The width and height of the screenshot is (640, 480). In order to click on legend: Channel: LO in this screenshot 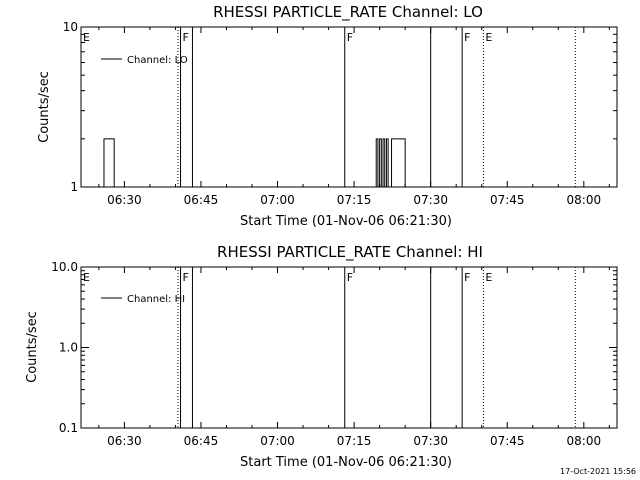, I will do `click(144, 60)`.